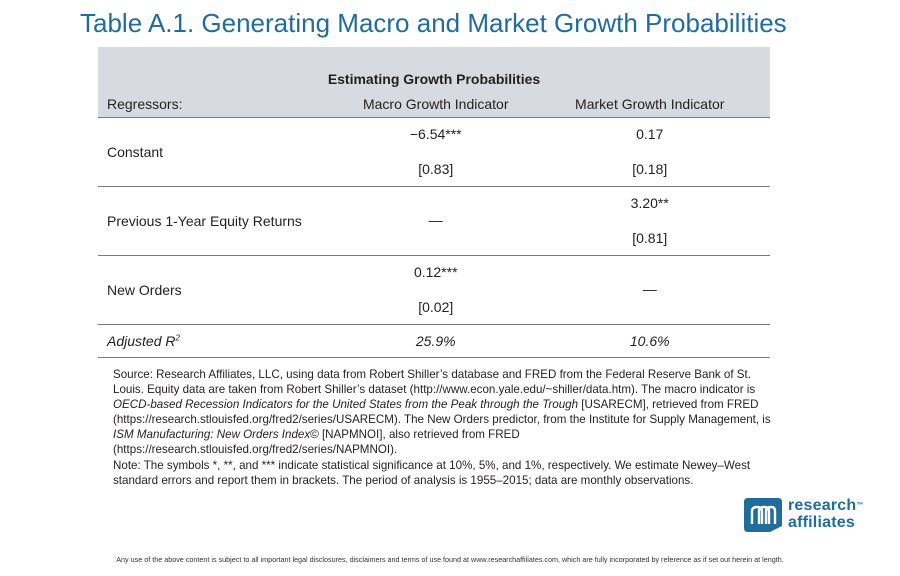 The height and width of the screenshot is (576, 900). I want to click on logo-wordmark: research™ affiliates, so click(826, 514).